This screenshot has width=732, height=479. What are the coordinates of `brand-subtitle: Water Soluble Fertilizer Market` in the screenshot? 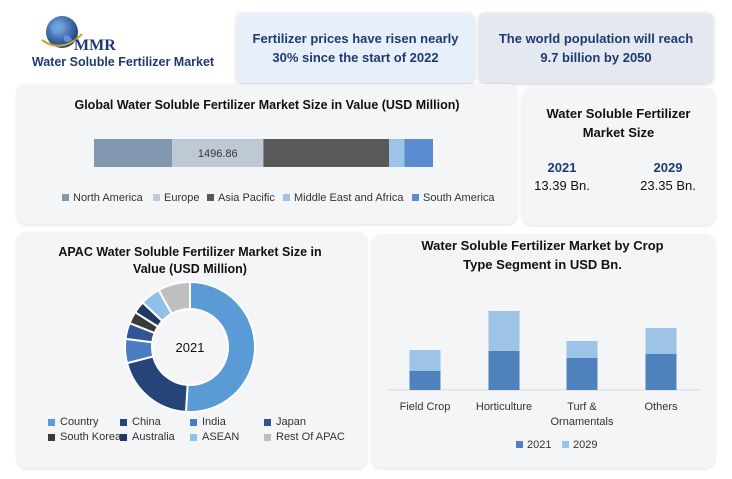 It's located at (123, 62).